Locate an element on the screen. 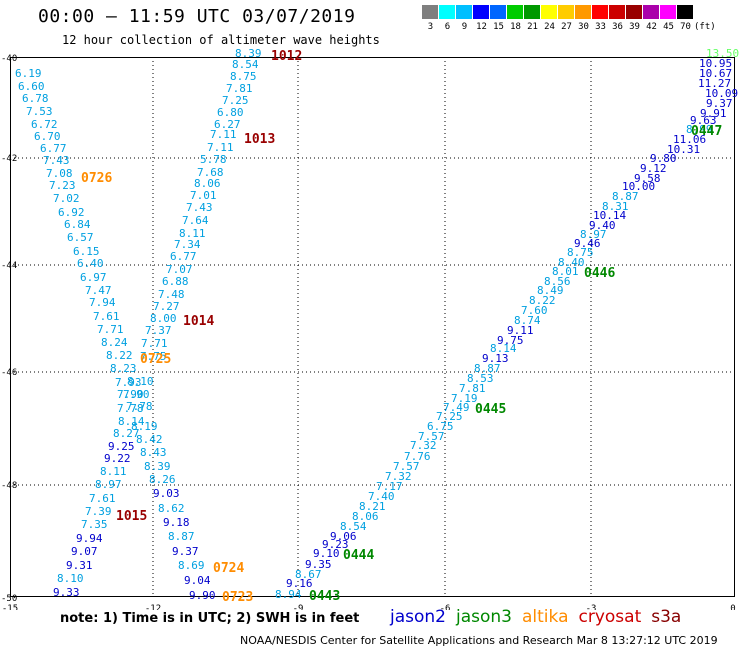  satellite-cryosat: cryosat is located at coordinates (610, 617).